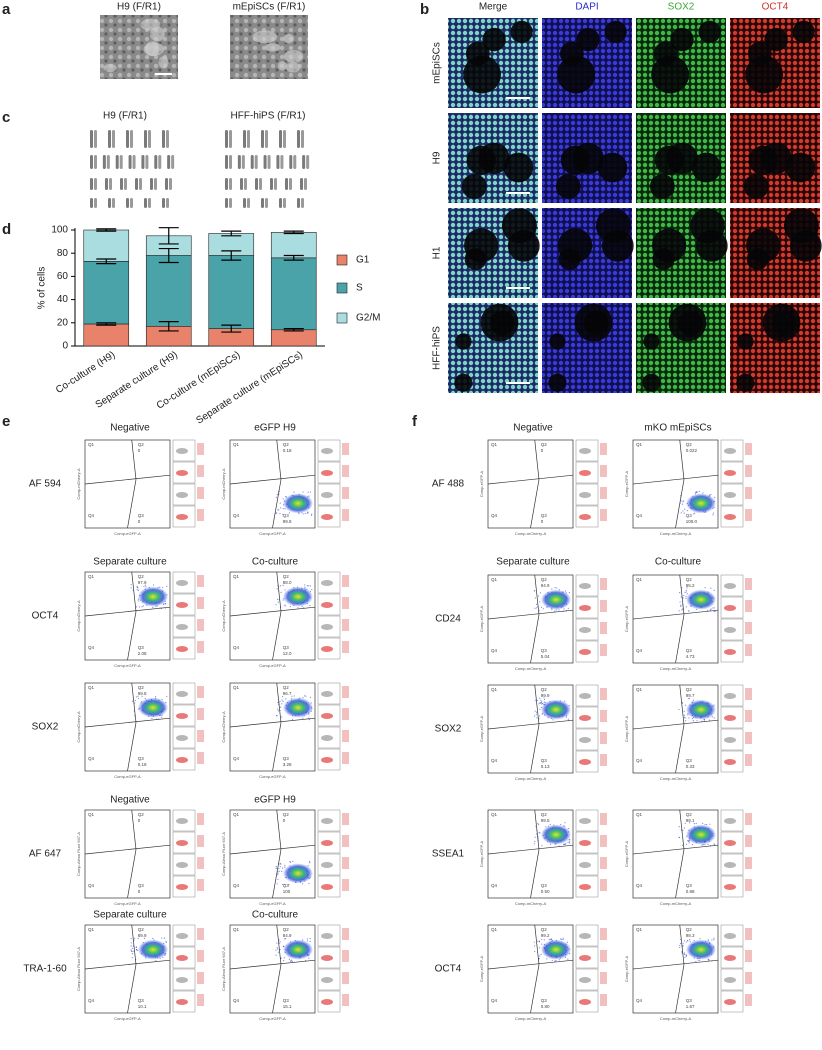 The image size is (822, 1050). Describe the element at coordinates (542, 450) in the screenshot. I see `quadrant-value: 0` at that location.